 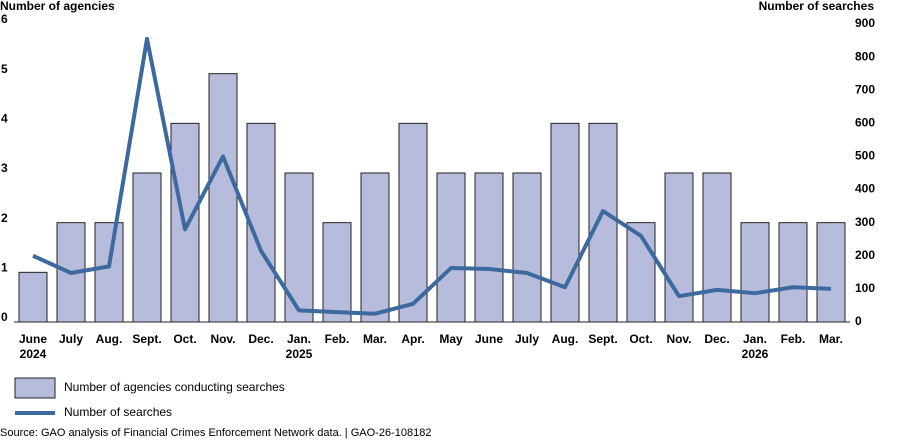 I want to click on legend-swatch, so click(x=35, y=388).